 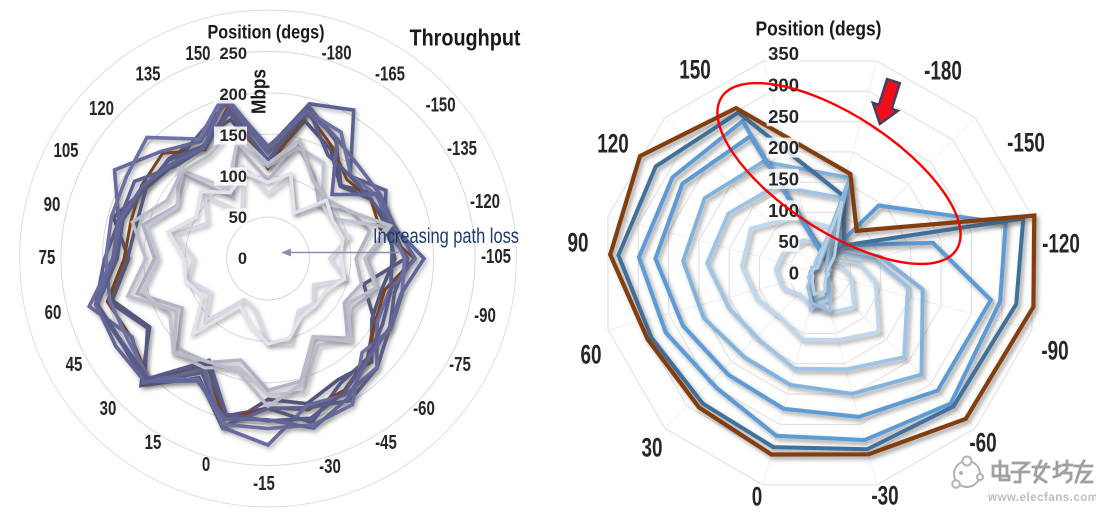 What do you see at coordinates (390, 73) in the screenshot?
I see `svg-text: -165` at bounding box center [390, 73].